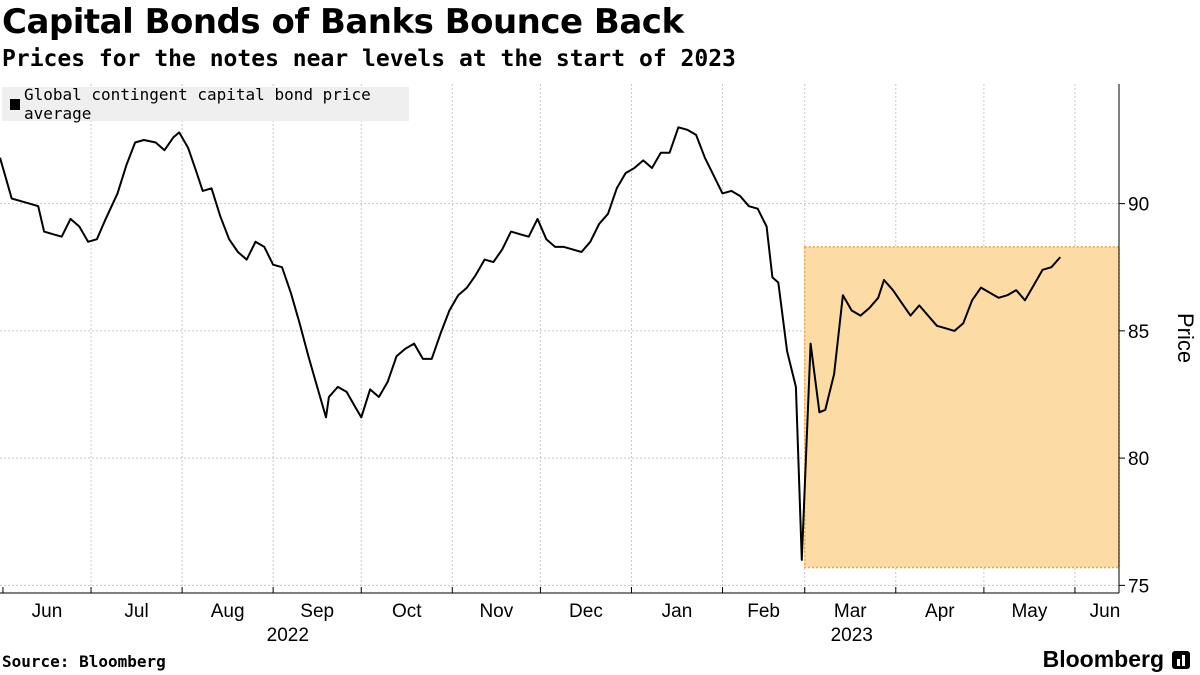 This screenshot has width=1200, height=675. I want to click on x-tick-label: Apr, so click(940, 611).